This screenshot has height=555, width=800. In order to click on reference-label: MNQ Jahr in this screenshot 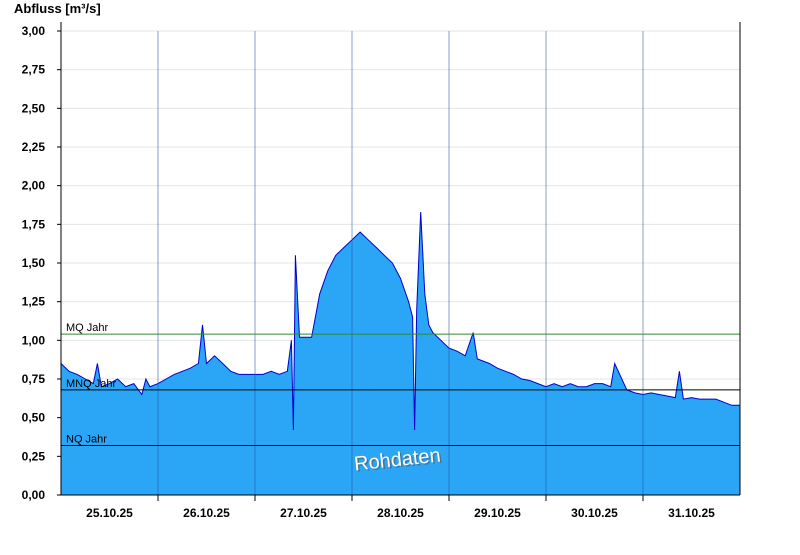, I will do `click(91, 384)`.